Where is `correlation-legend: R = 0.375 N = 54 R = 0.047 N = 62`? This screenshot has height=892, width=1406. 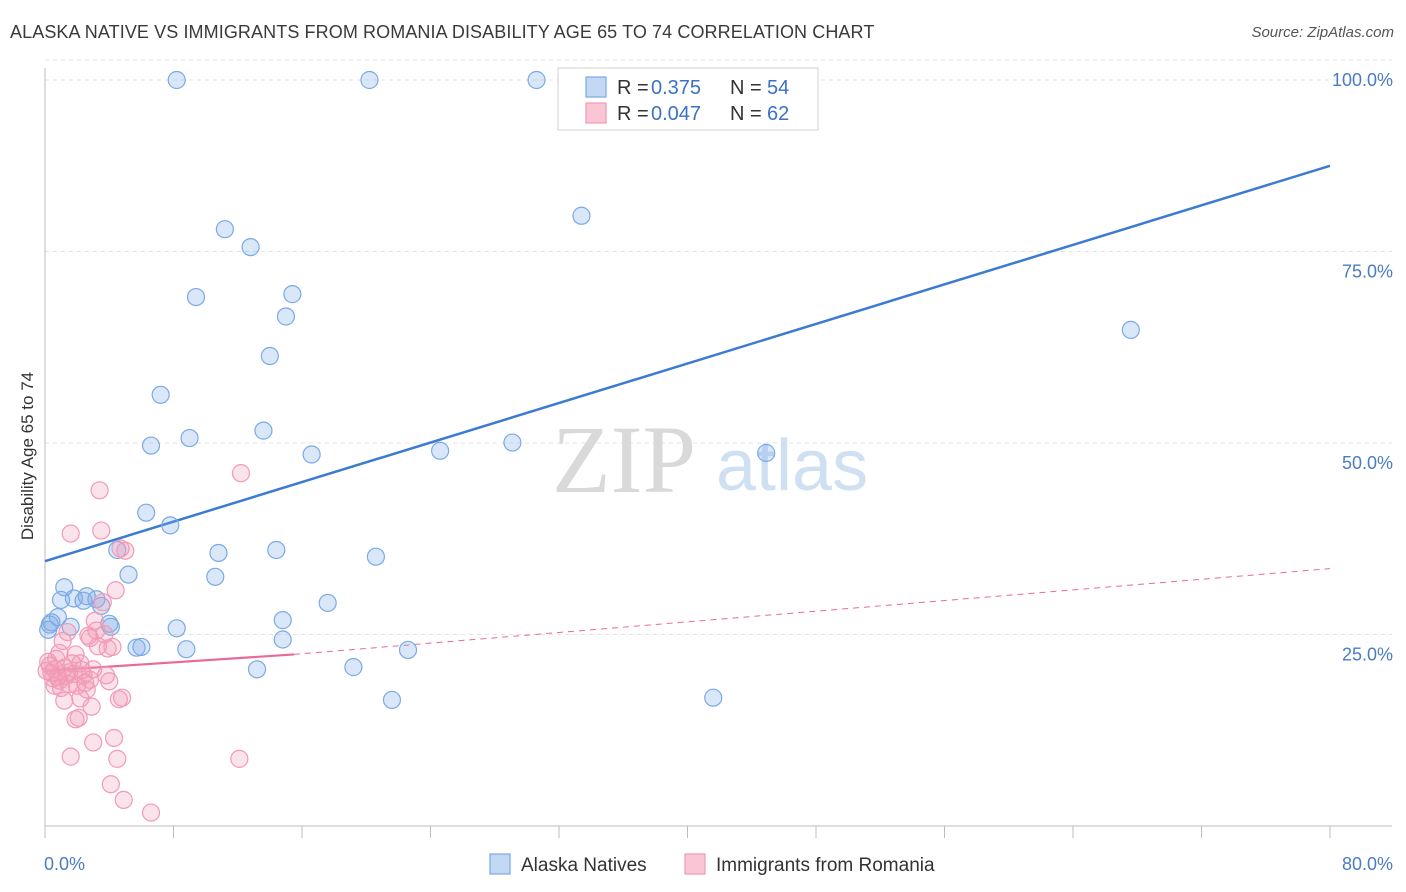
correlation-legend: R = 0.375 N = 54 R = 0.047 N = 62 is located at coordinates (688, 99).